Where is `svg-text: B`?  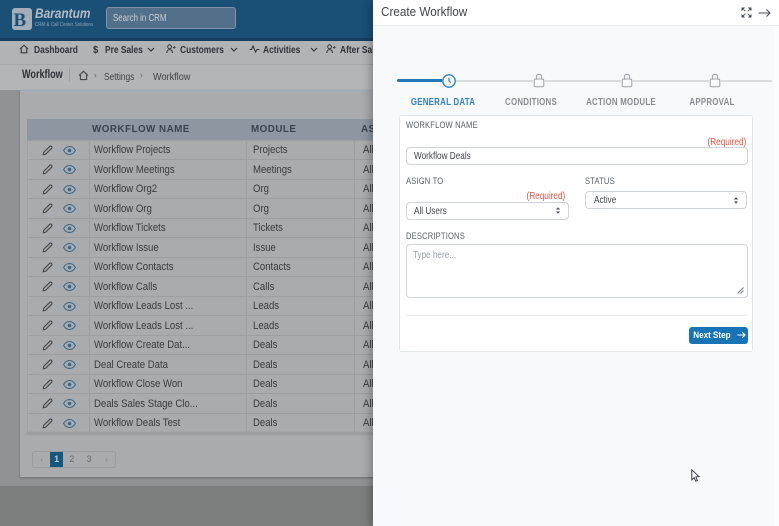 svg-text: B is located at coordinates (20, 20).